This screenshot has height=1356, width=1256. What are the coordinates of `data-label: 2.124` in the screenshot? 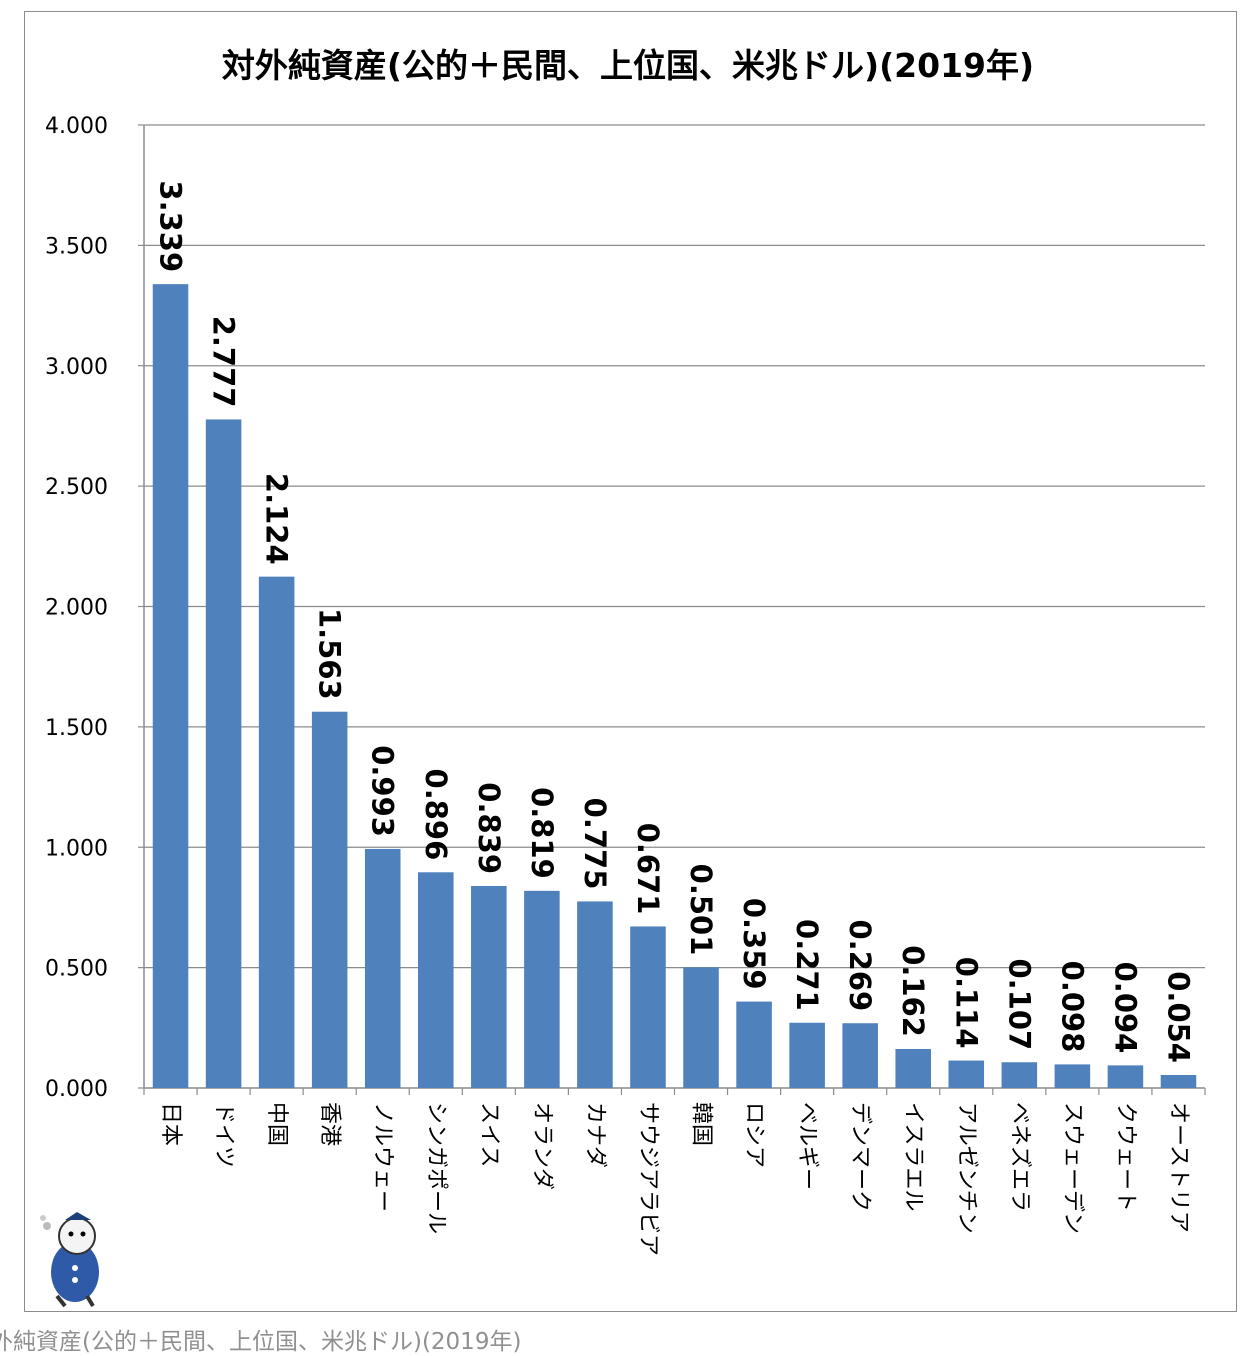 It's located at (277, 519).